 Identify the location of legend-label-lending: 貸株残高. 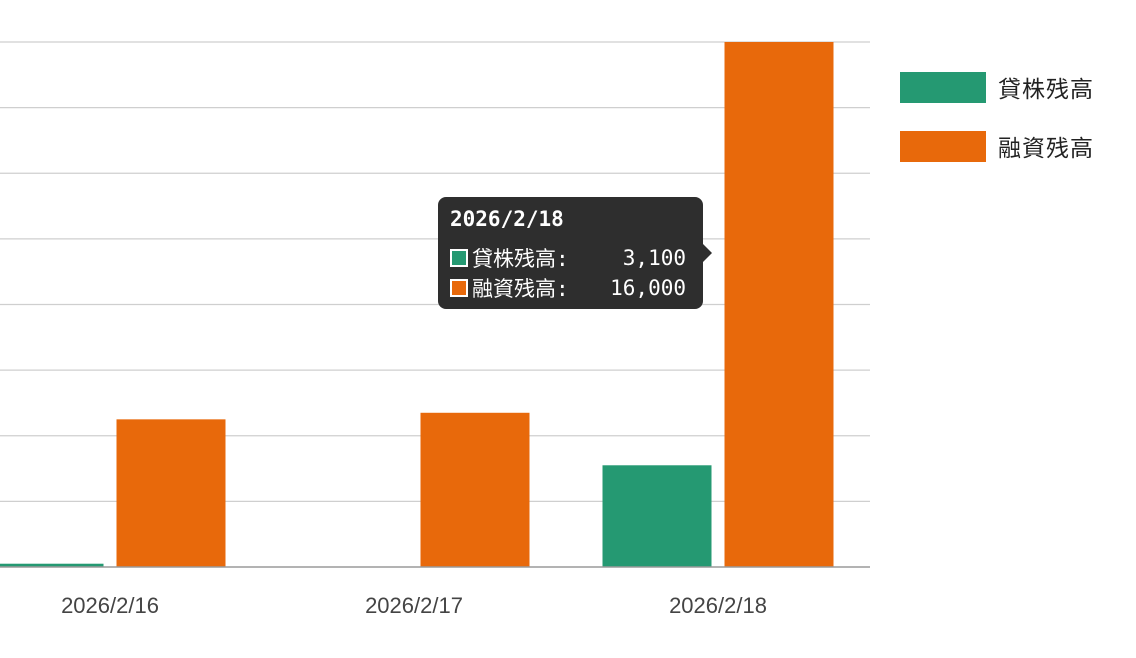
(1046, 90).